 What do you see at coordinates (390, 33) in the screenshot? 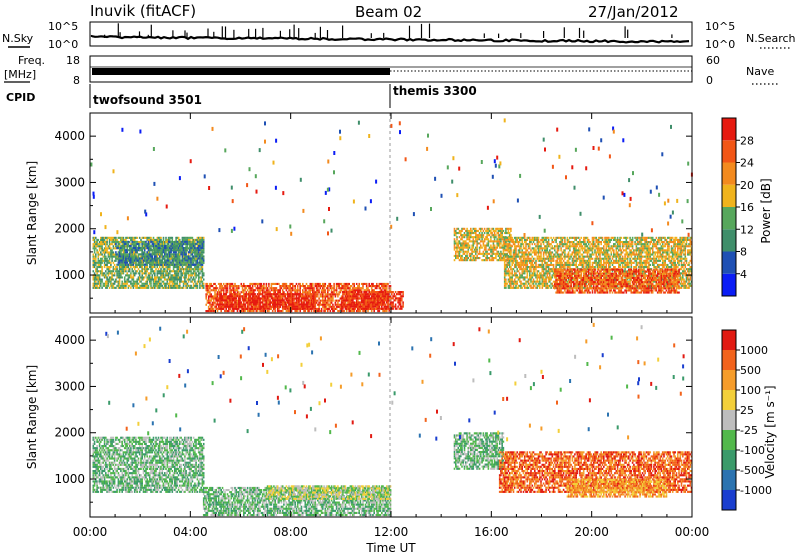
I see `nsky-trace` at bounding box center [390, 33].